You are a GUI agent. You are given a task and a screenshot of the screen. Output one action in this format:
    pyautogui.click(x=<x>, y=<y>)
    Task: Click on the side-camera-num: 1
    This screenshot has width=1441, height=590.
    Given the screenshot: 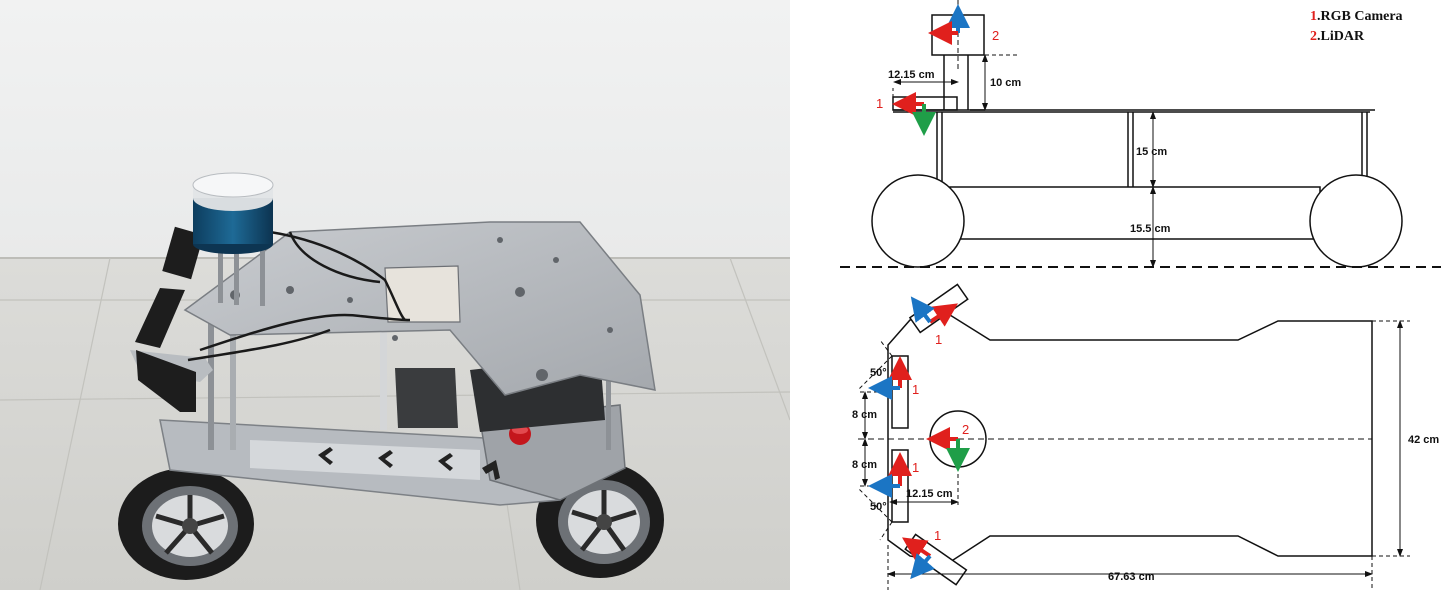 What is the action you would take?
    pyautogui.click(x=879, y=103)
    